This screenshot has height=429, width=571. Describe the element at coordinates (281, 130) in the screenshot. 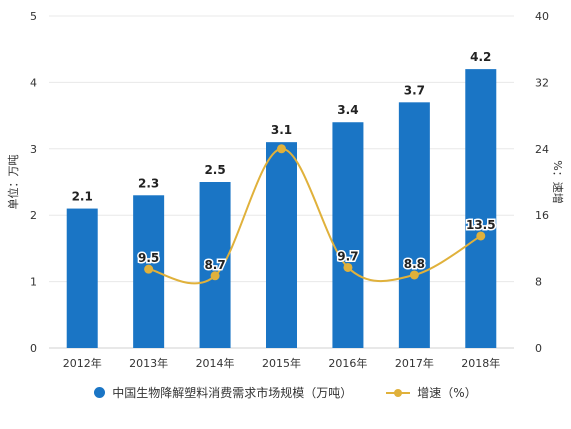

I see `bar-value-label: 3.1` at that location.